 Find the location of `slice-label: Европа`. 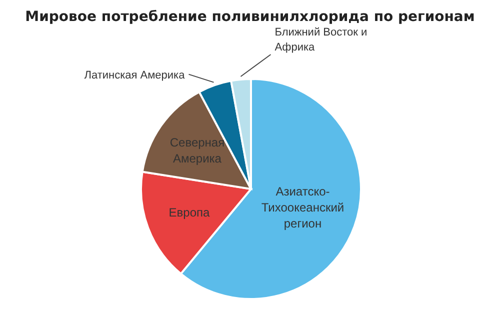

slice-label: Европа is located at coordinates (189, 212).